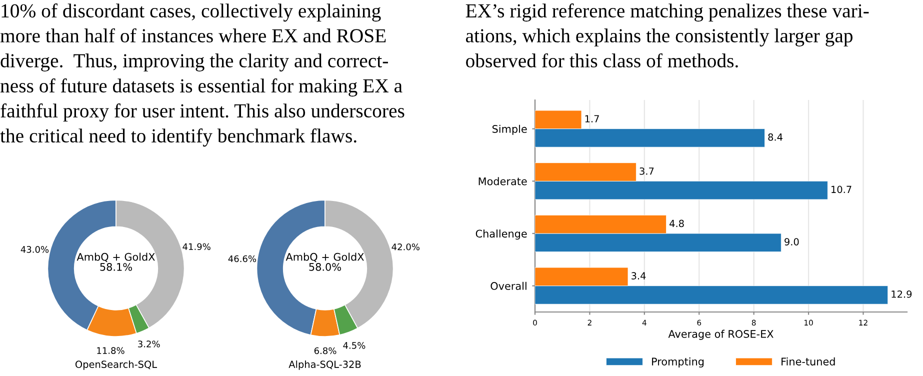  What do you see at coordinates (178, 137) in the screenshot?
I see `text: the critical need to identify benchmark flaws.` at bounding box center [178, 137].